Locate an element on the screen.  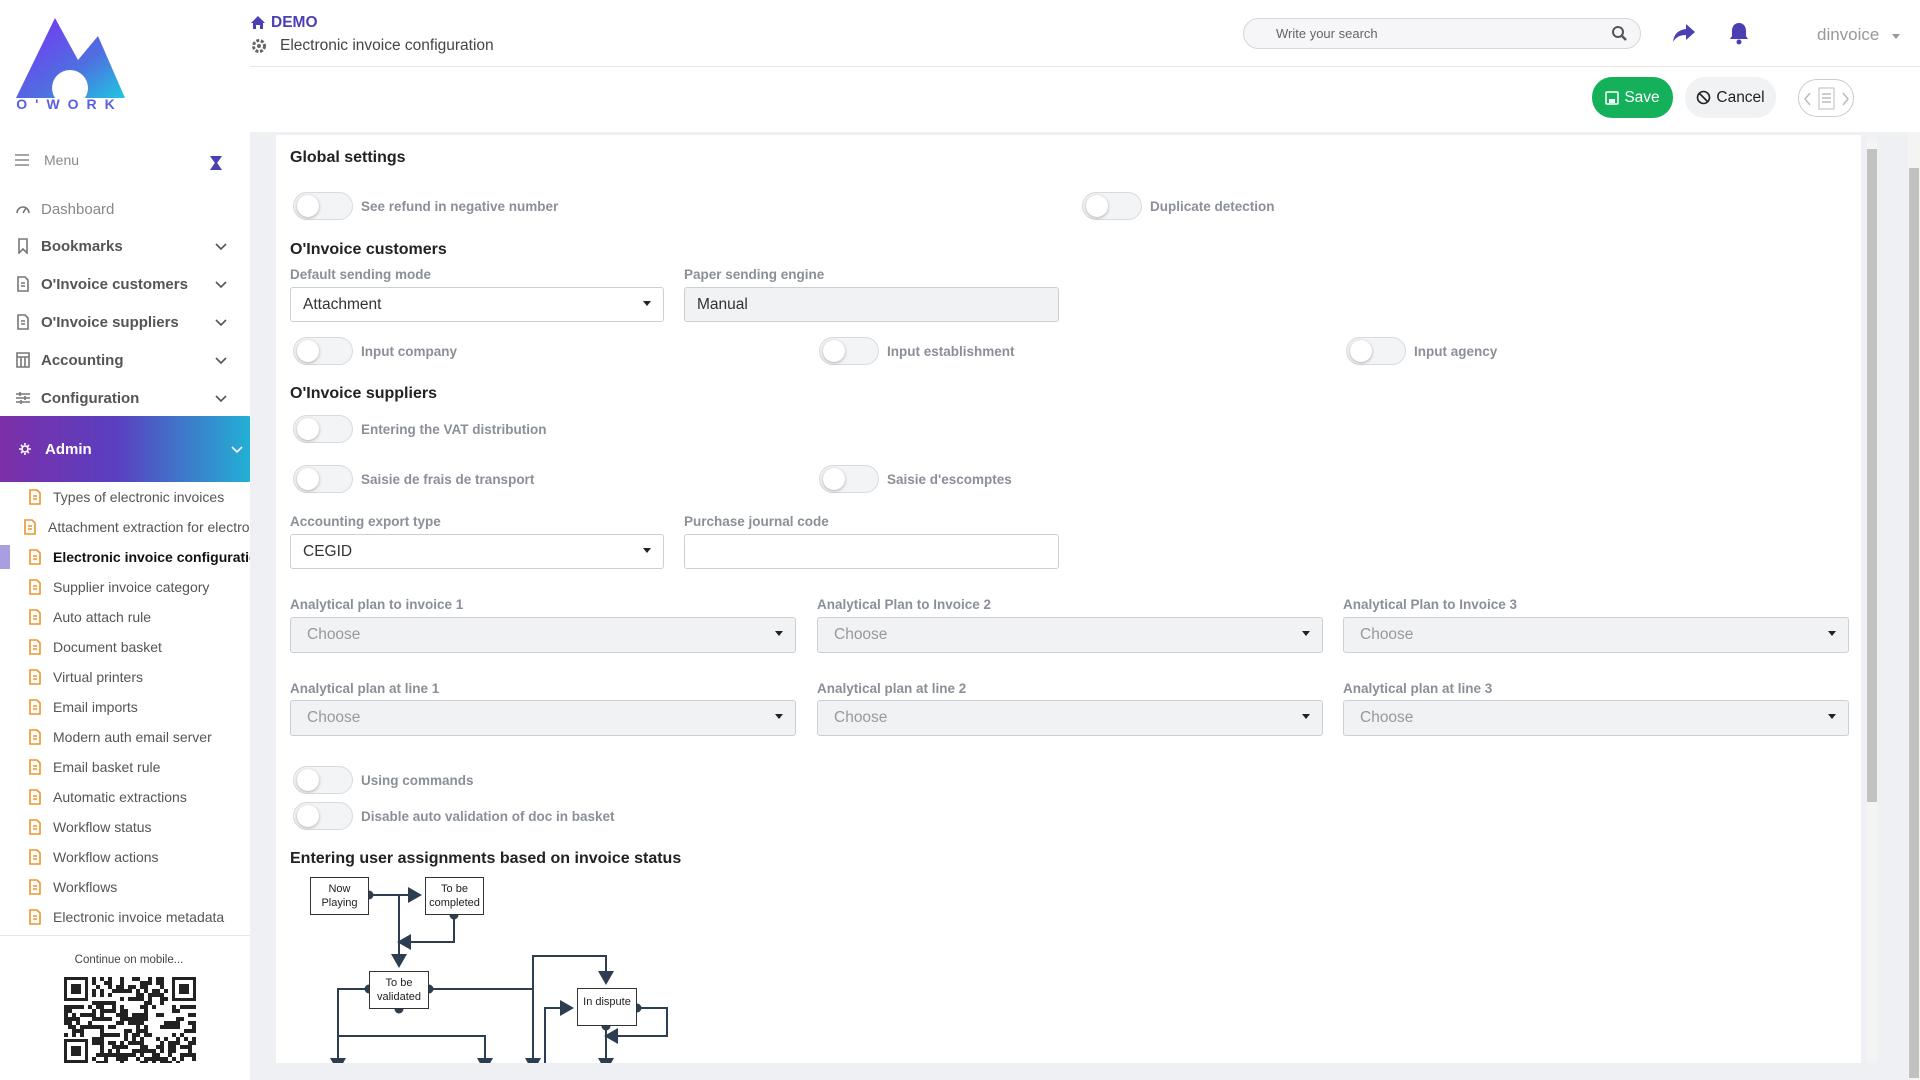
pin-icon is located at coordinates (216, 163).